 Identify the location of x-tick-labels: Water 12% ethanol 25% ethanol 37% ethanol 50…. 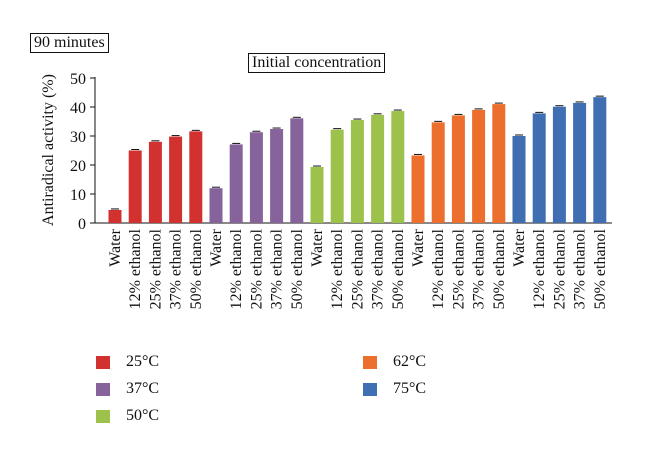
(358, 268).